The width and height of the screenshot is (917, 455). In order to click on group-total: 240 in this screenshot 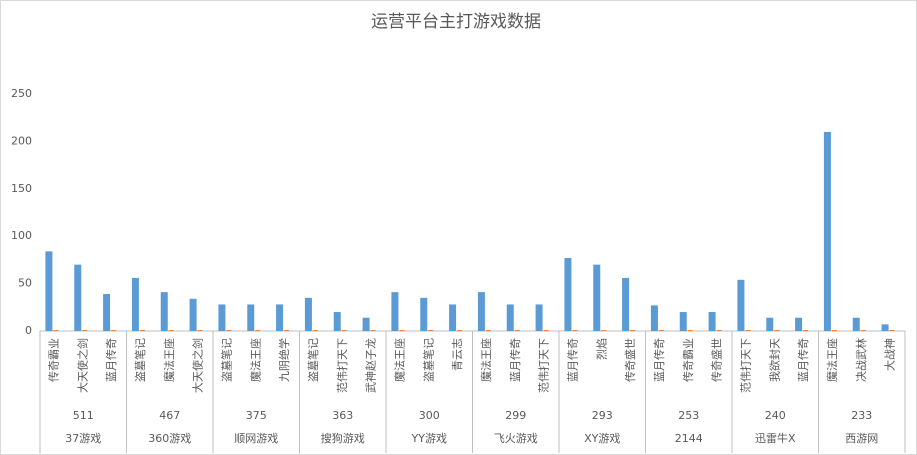, I will do `click(775, 415)`.